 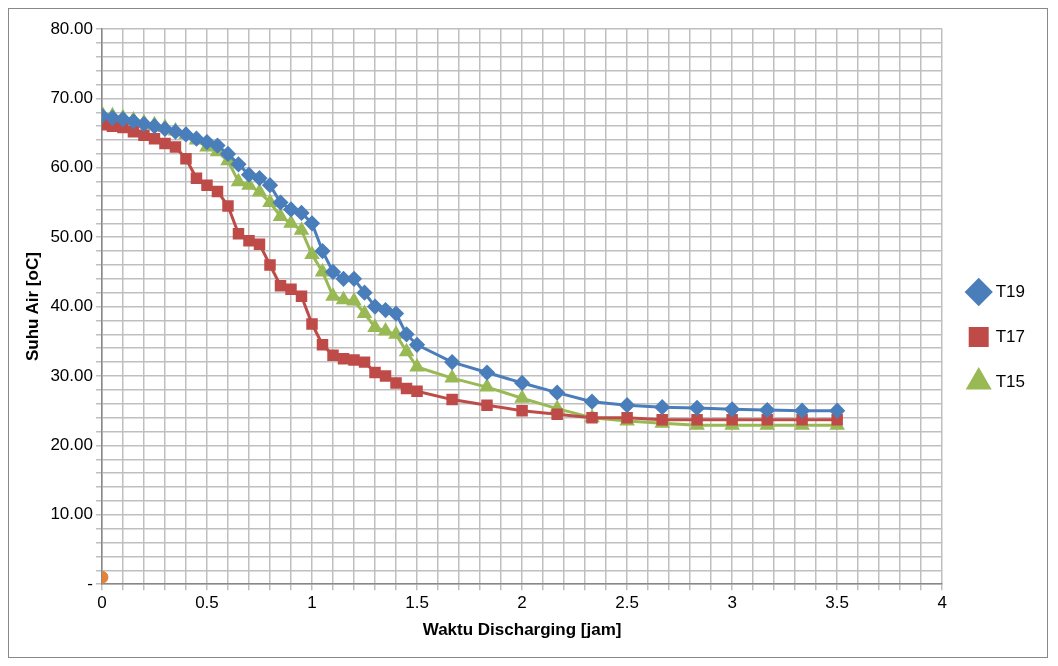 I want to click on y-tick-label: 80.00, so click(x=71, y=28).